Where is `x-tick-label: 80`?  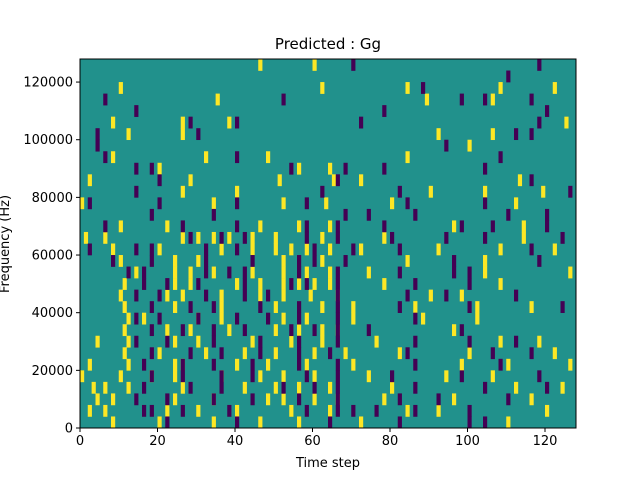
x-tick-label: 80 is located at coordinates (390, 441).